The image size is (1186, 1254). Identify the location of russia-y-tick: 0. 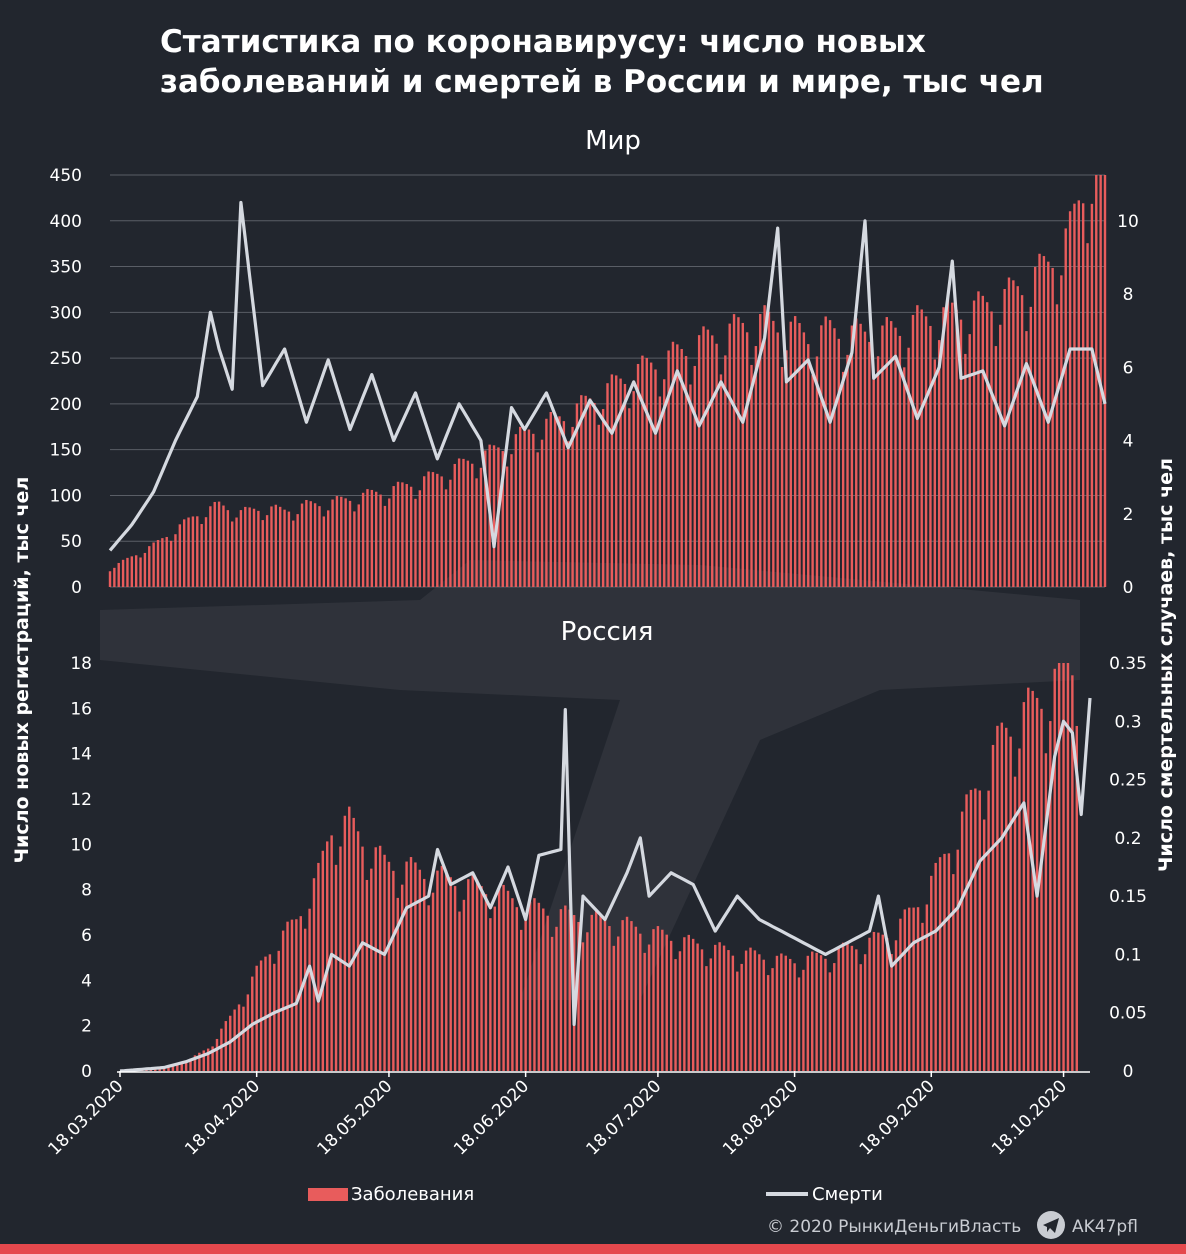
(86, 1072).